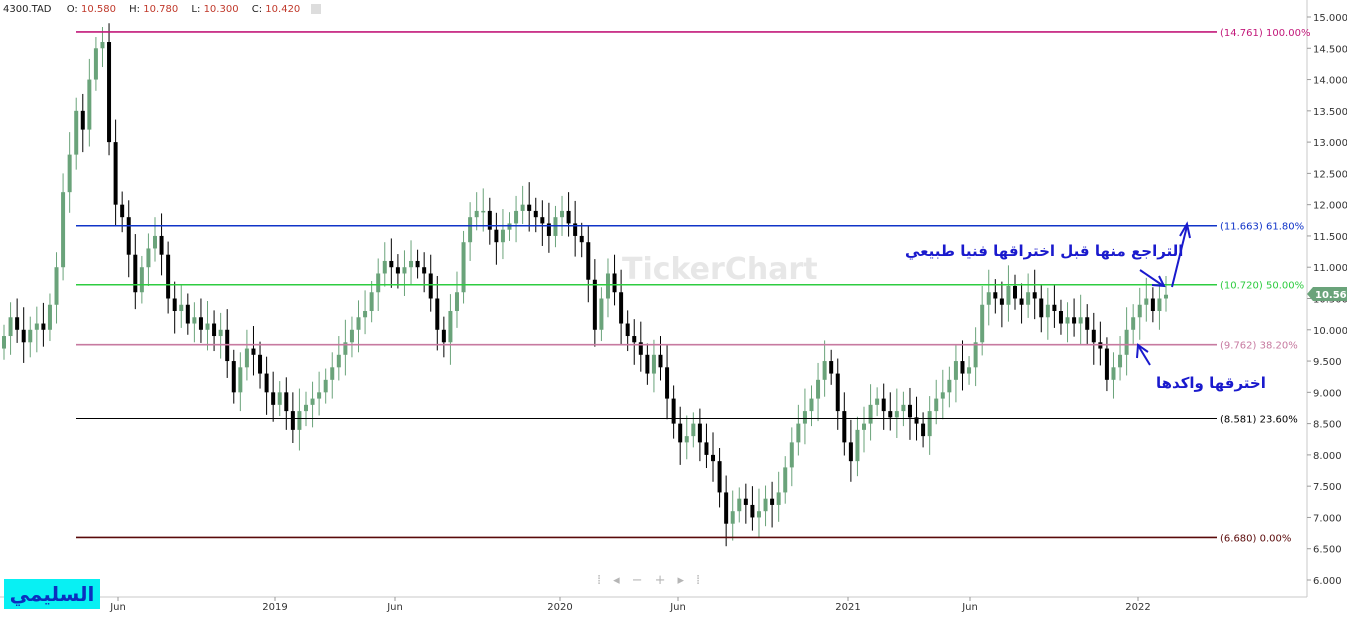 The width and height of the screenshot is (1347, 617). What do you see at coordinates (1327, 487) in the screenshot?
I see `y-tick-label: 7.500` at bounding box center [1327, 487].